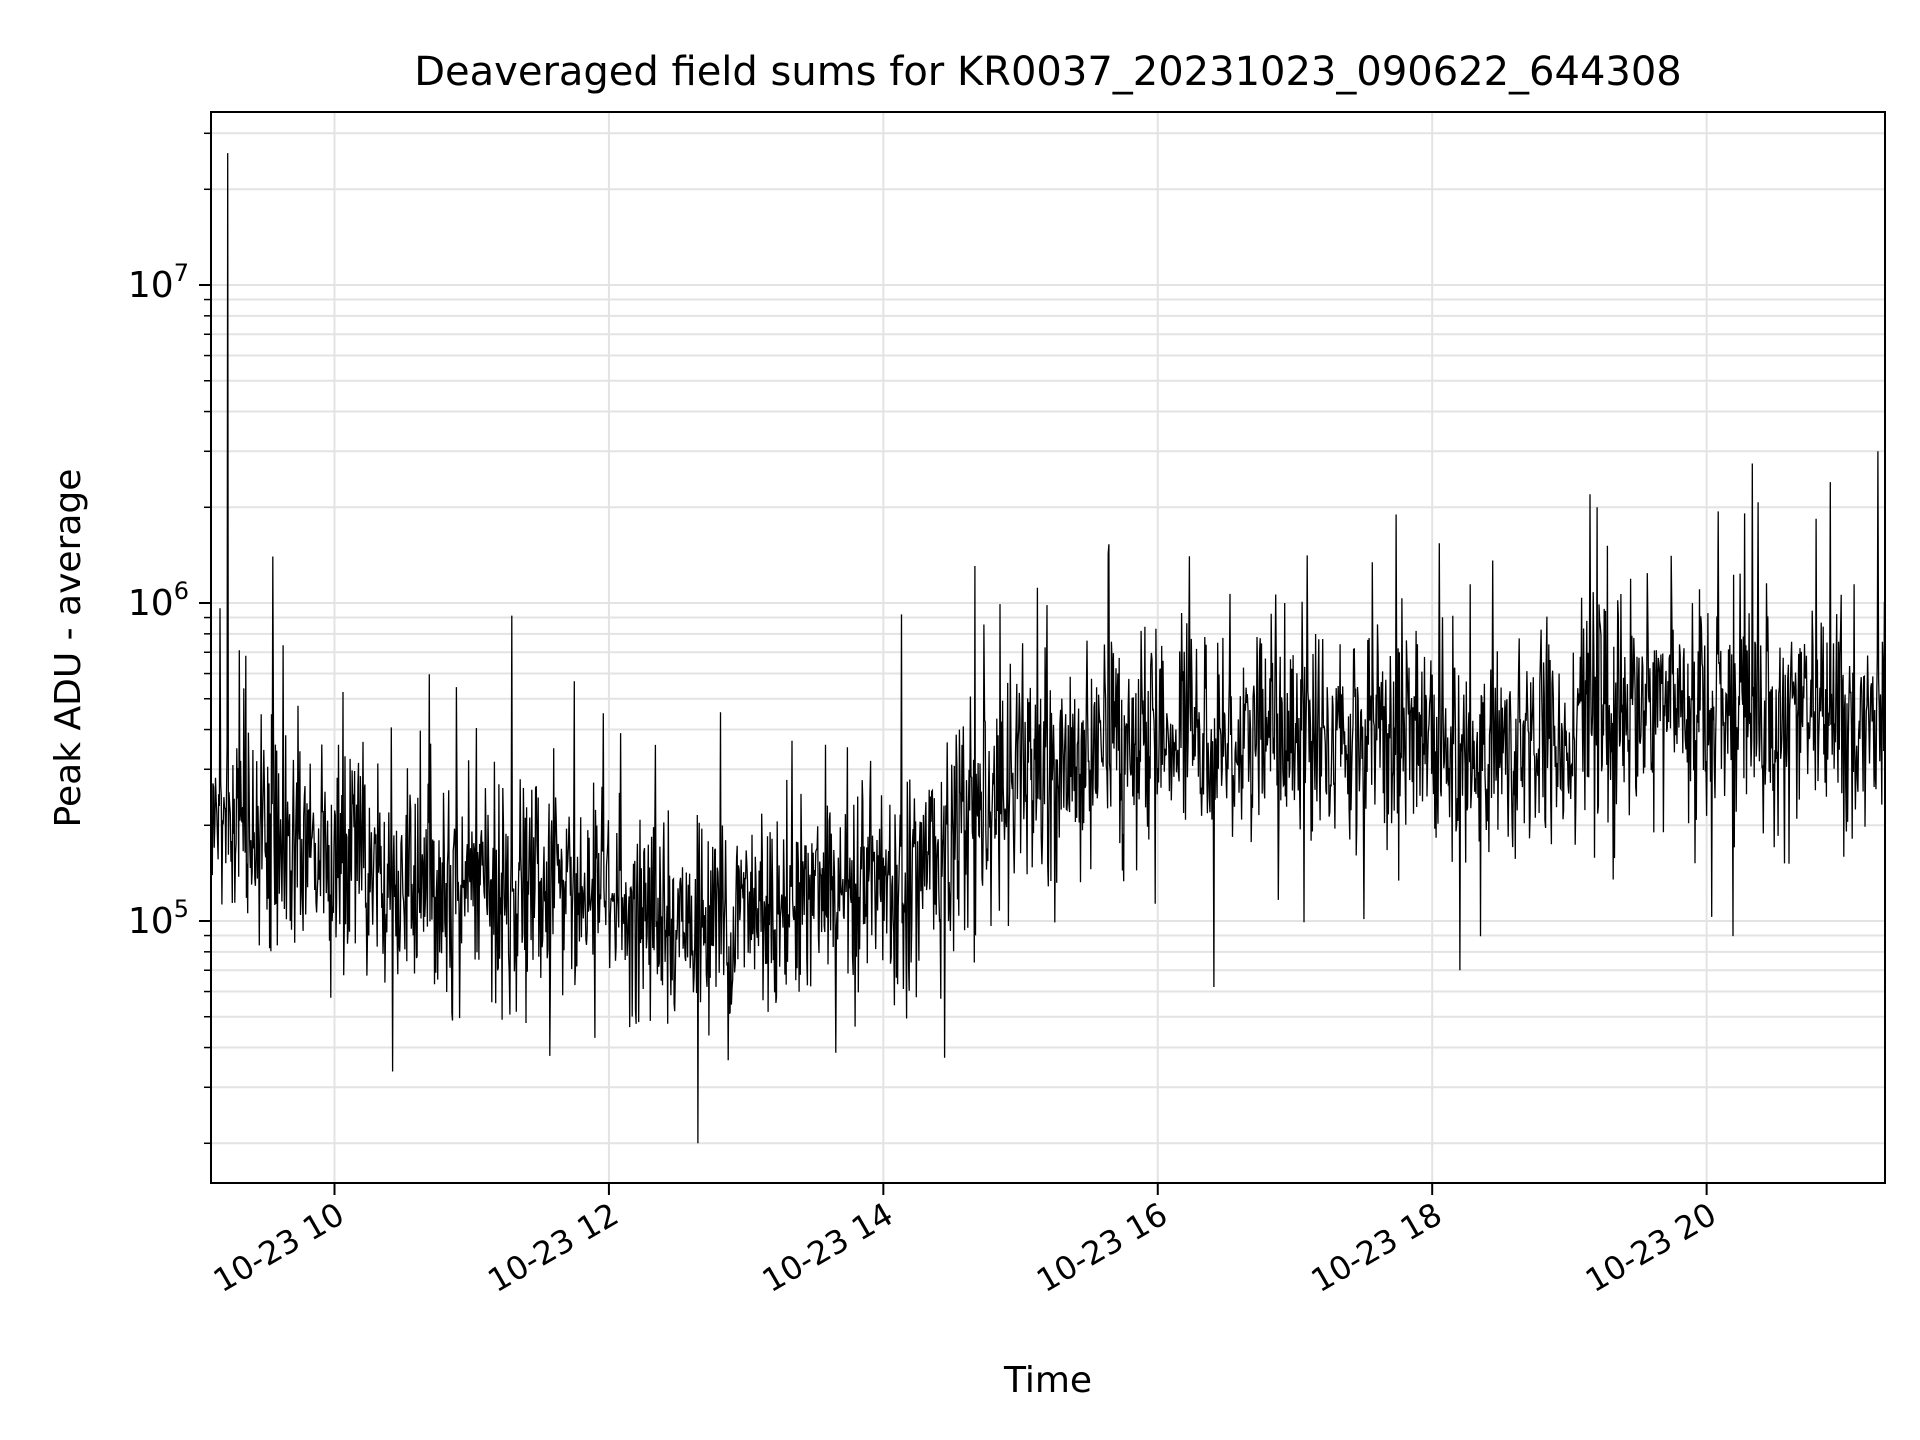 The width and height of the screenshot is (1920, 1440). Describe the element at coordinates (158, 918) in the screenshot. I see `y-tick-label: 10⁵` at that location.